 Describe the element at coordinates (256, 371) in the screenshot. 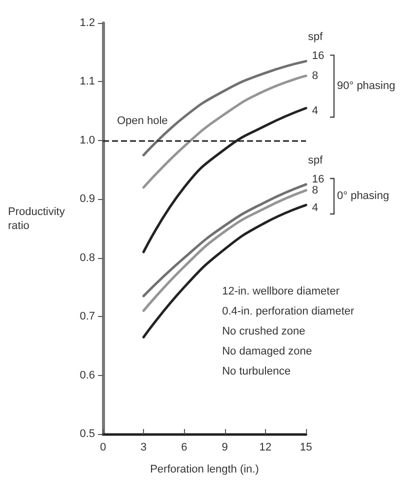

I see `annotation: No turbulence` at that location.